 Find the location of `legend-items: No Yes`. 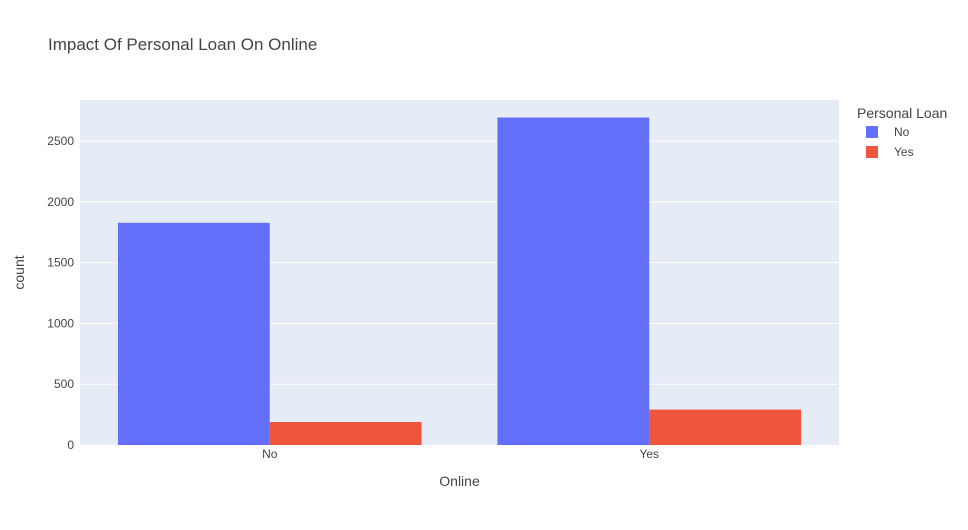

legend-items: No Yes is located at coordinates (890, 142).